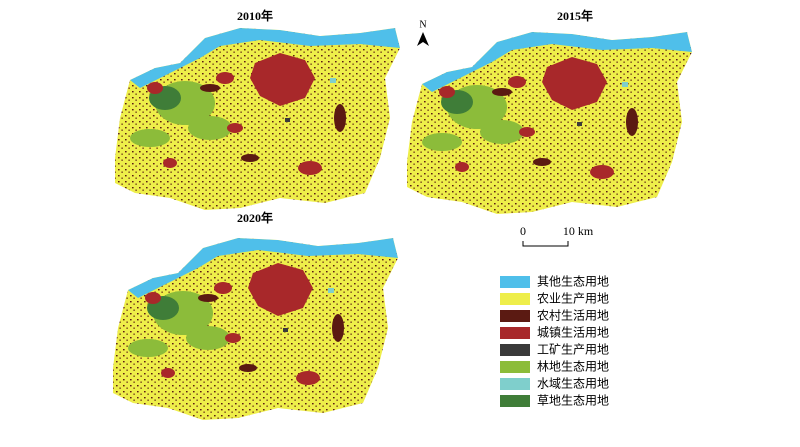 The image size is (800, 447). What do you see at coordinates (523, 231) in the screenshot?
I see `scale-label: 0` at bounding box center [523, 231].